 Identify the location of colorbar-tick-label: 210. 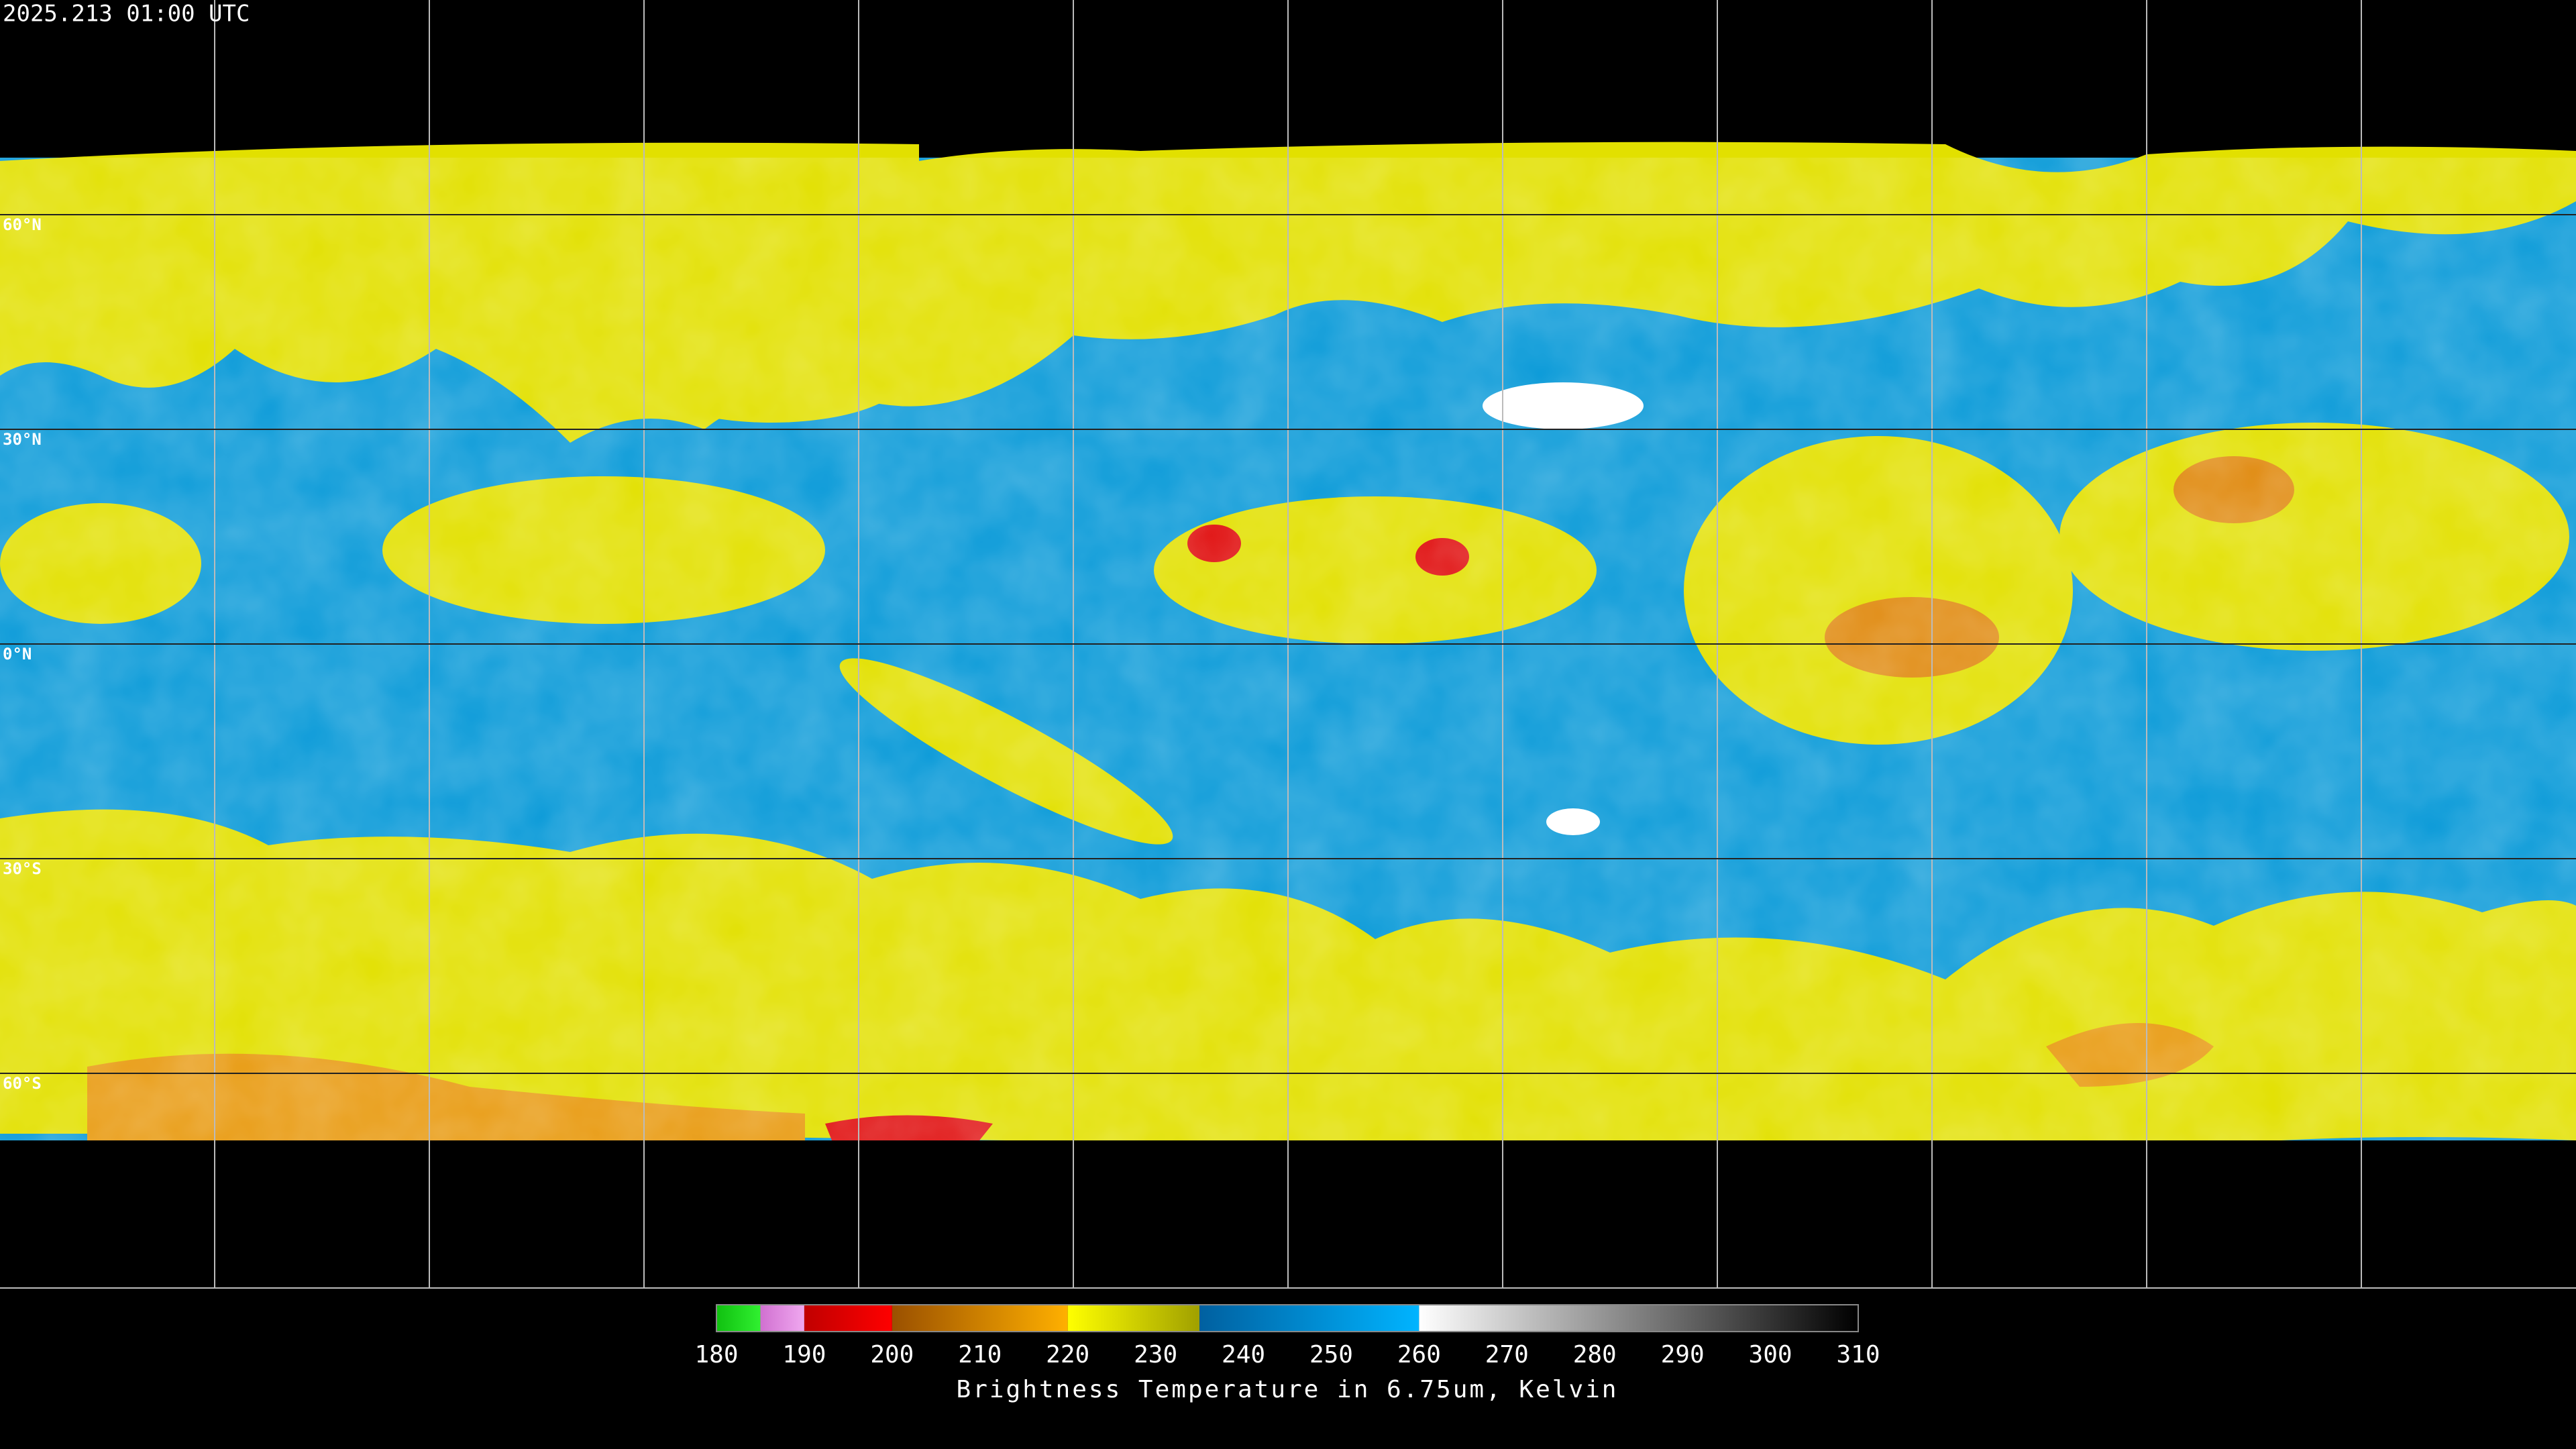
(980, 1354).